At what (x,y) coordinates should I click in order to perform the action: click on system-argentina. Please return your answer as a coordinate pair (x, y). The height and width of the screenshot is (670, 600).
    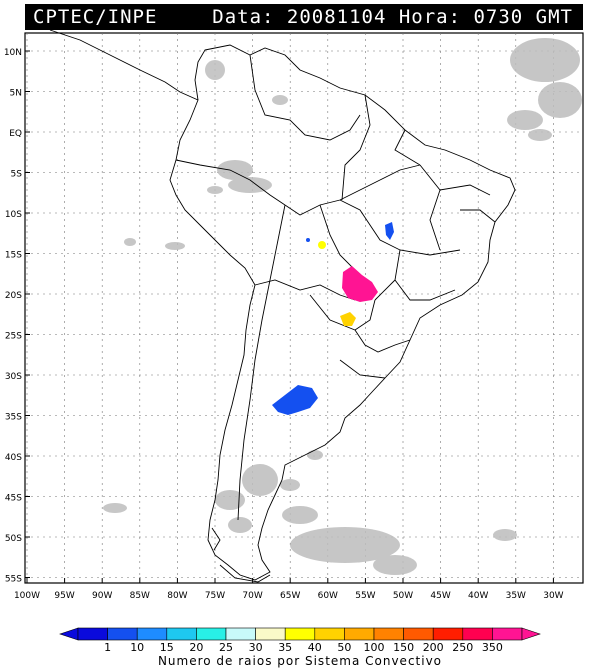
    Looking at the image, I should click on (295, 400).